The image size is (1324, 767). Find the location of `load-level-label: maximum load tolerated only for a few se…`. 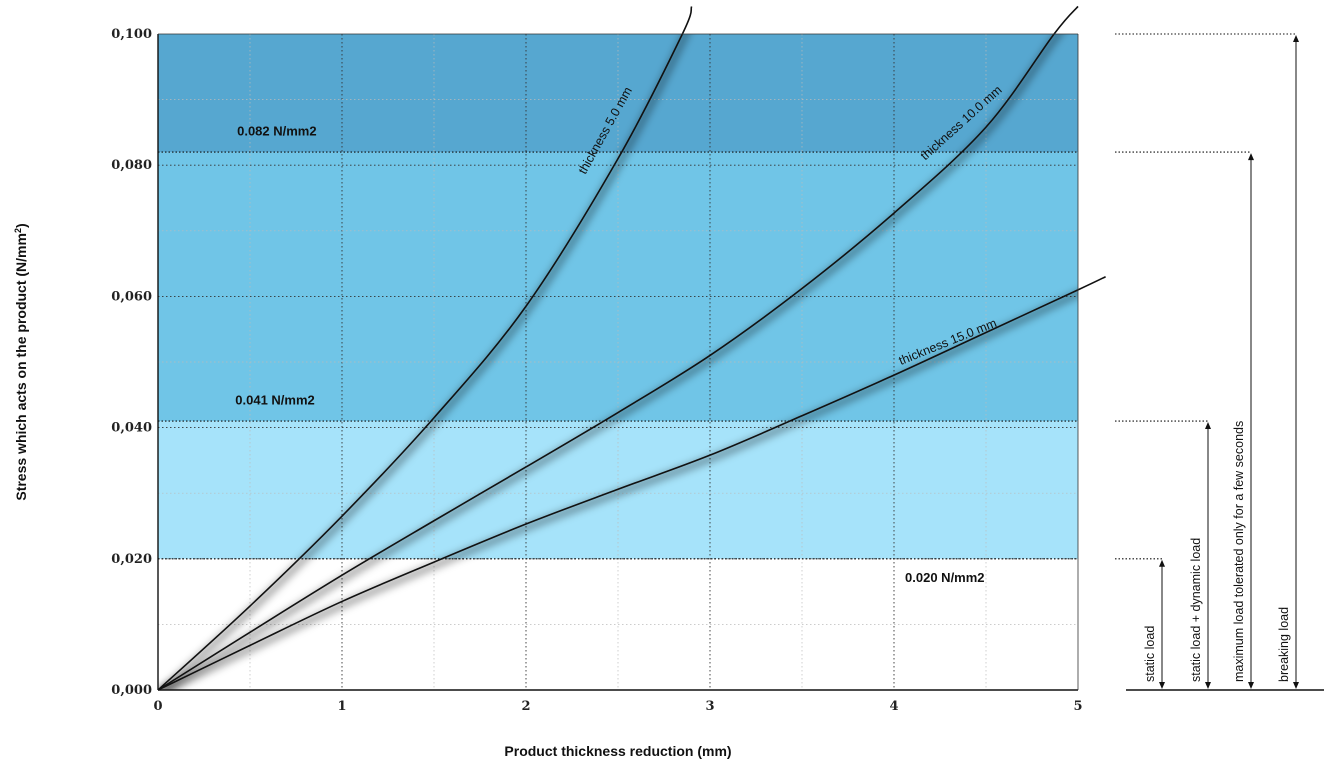

load-level-label: maximum load tolerated only for a few se… is located at coordinates (1239, 551).